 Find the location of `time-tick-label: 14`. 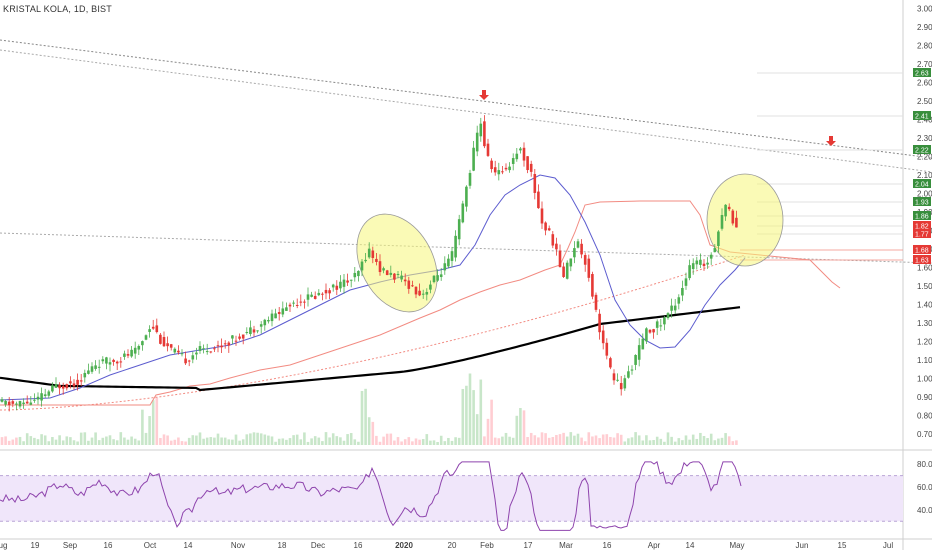

time-tick-label: 14 is located at coordinates (690, 545).